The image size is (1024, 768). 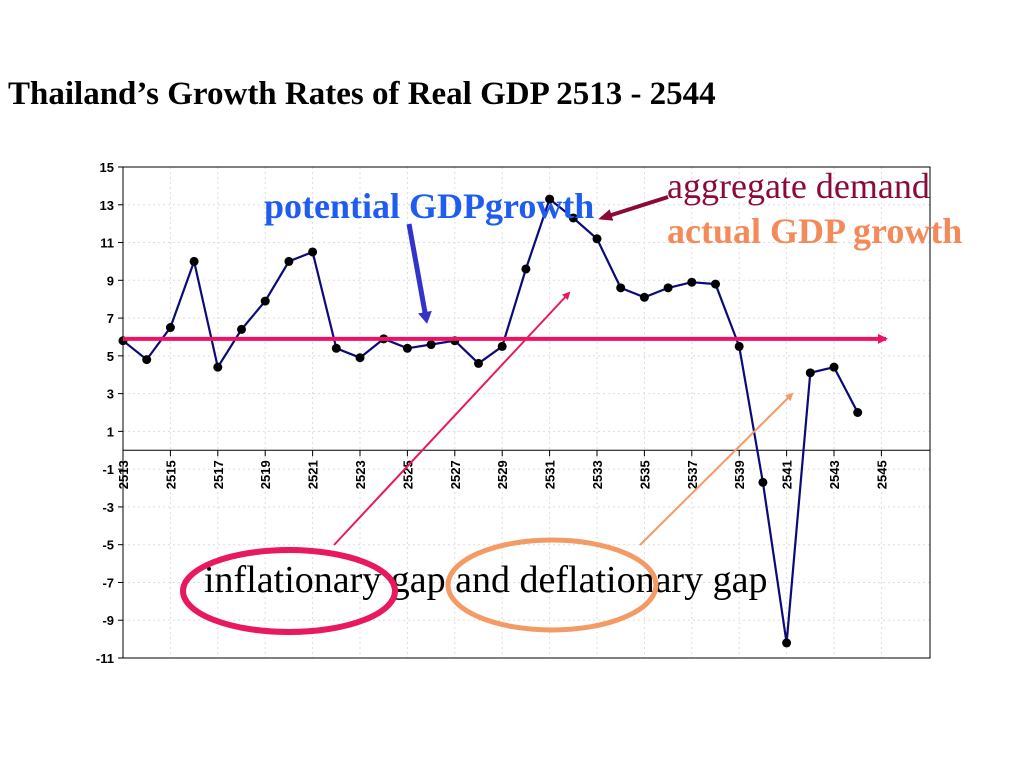 What do you see at coordinates (108, 582) in the screenshot?
I see `y-tick-label: -7` at bounding box center [108, 582].